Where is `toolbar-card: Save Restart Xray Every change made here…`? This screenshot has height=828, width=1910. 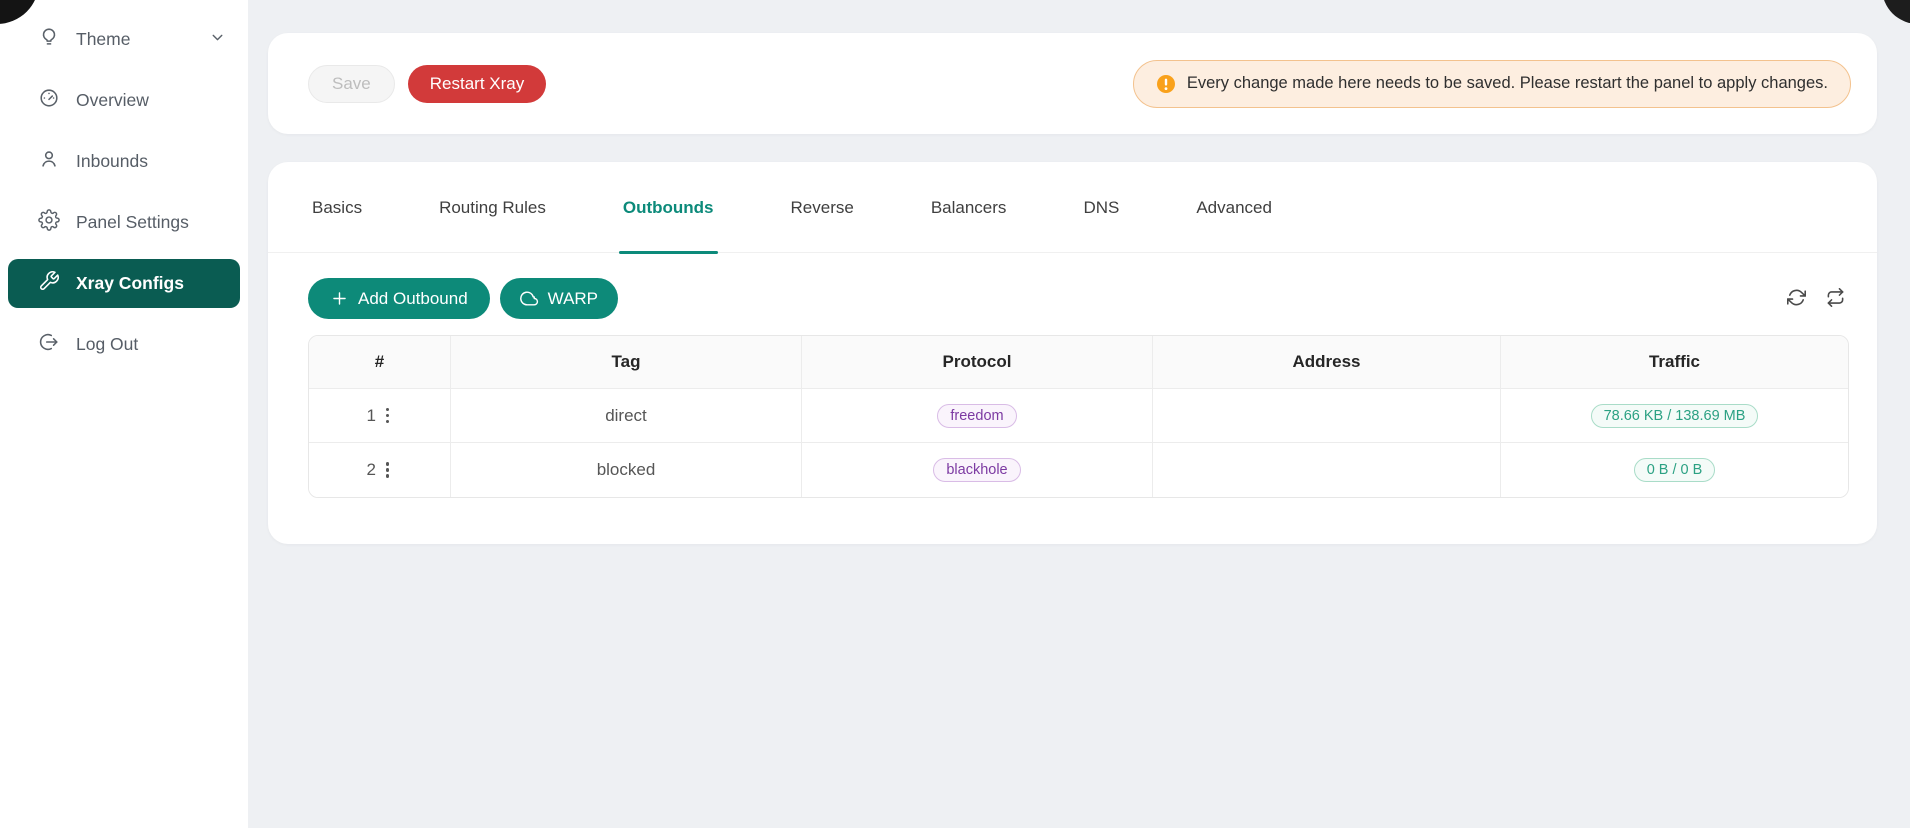 toolbar-card: Save Restart Xray Every change made here… is located at coordinates (1072, 83).